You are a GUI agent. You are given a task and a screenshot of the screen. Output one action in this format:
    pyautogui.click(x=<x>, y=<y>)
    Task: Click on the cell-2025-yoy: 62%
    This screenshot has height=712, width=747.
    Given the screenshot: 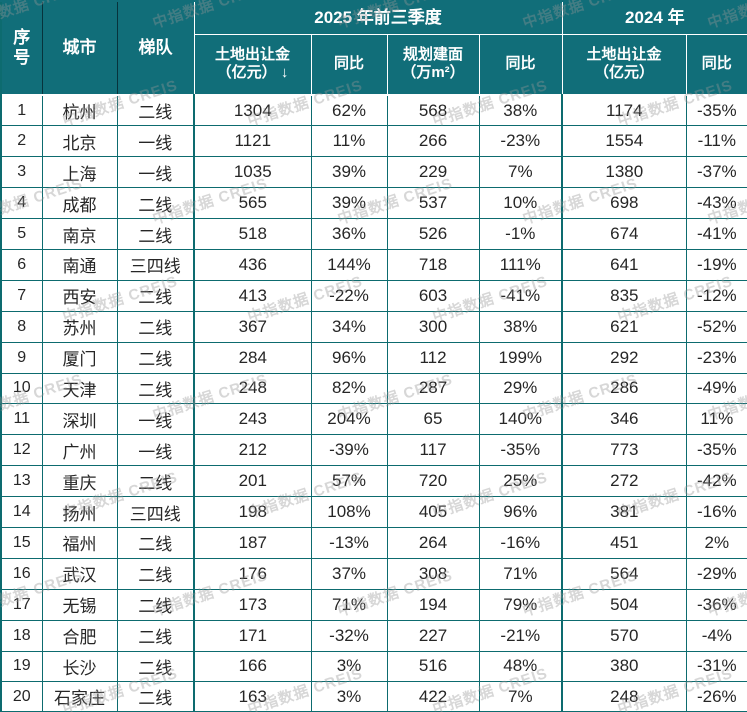 What is the action you would take?
    pyautogui.click(x=349, y=110)
    